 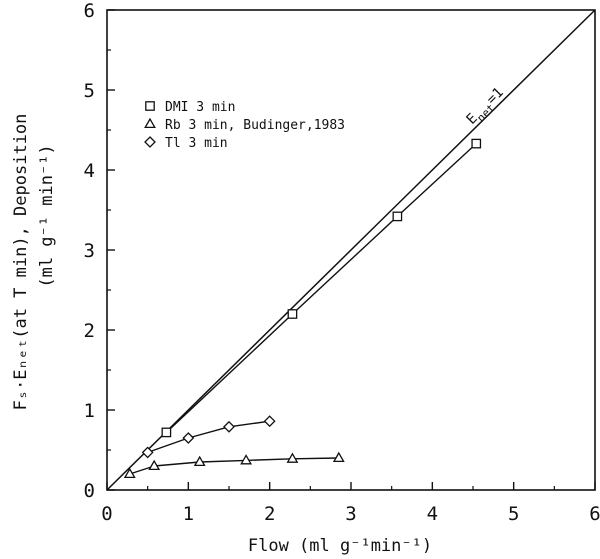 What do you see at coordinates (594, 514) in the screenshot?
I see `x-tick-label: 6` at bounding box center [594, 514].